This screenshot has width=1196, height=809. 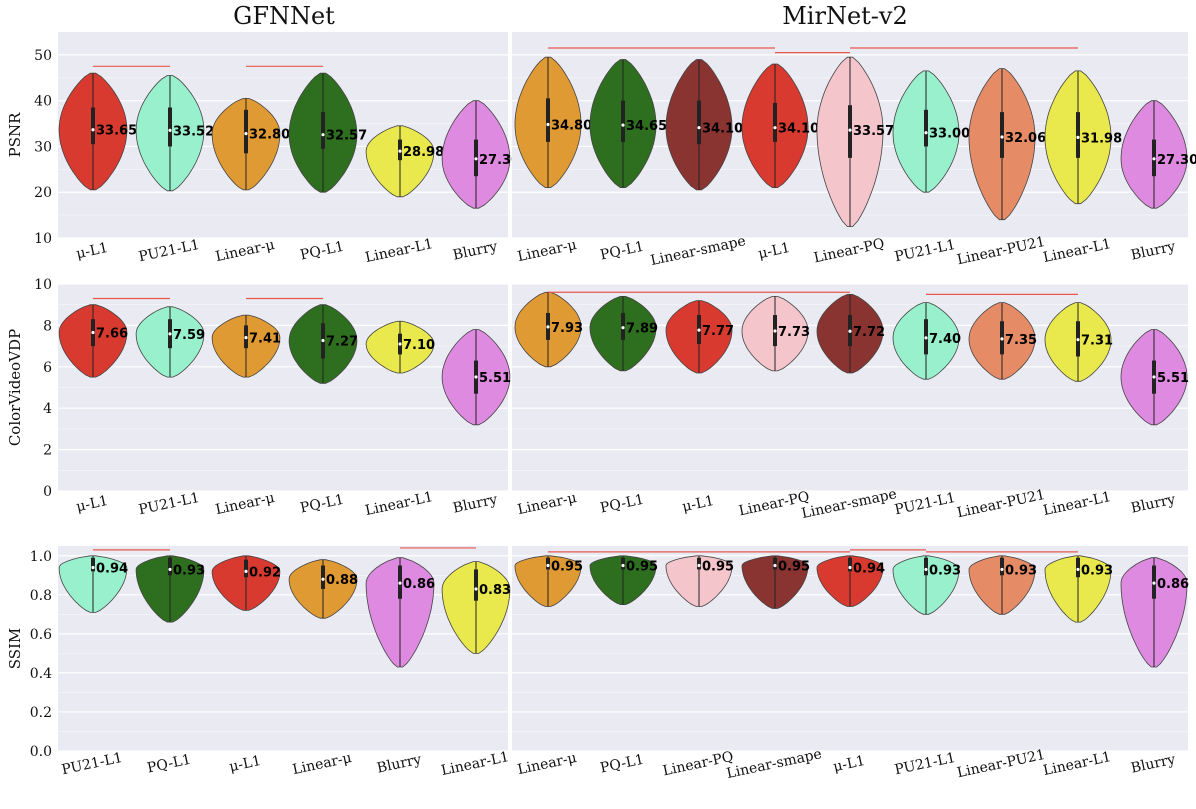 What do you see at coordinates (423, 152) in the screenshot?
I see `violin-mean-label: 28.98` at bounding box center [423, 152].